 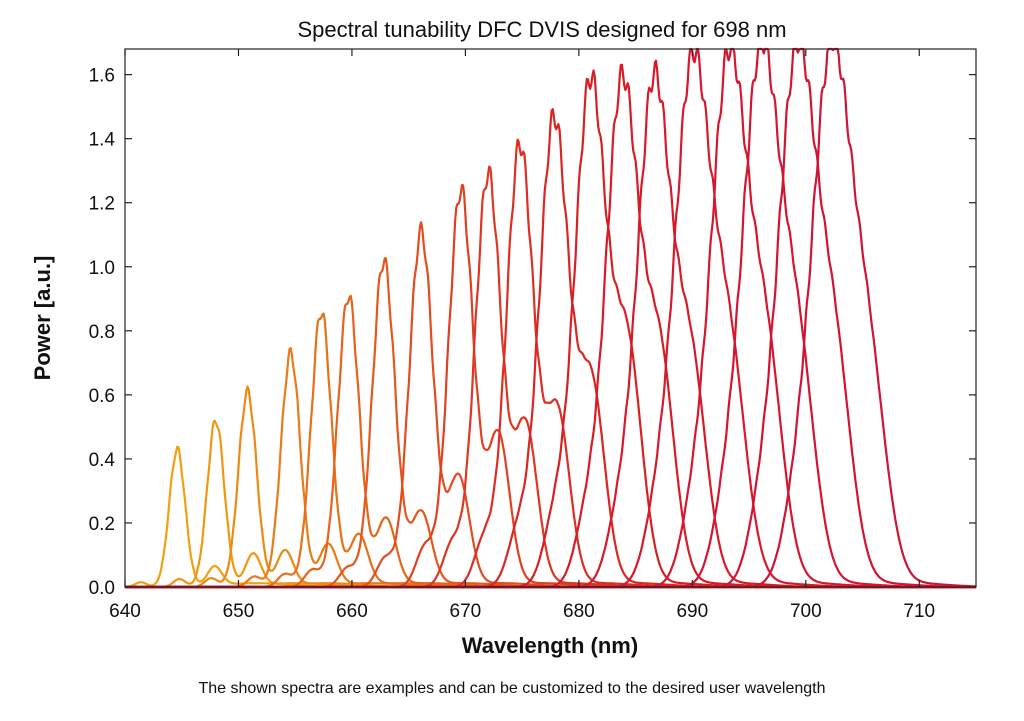 I want to click on x-tick-label: 700, so click(x=806, y=611).